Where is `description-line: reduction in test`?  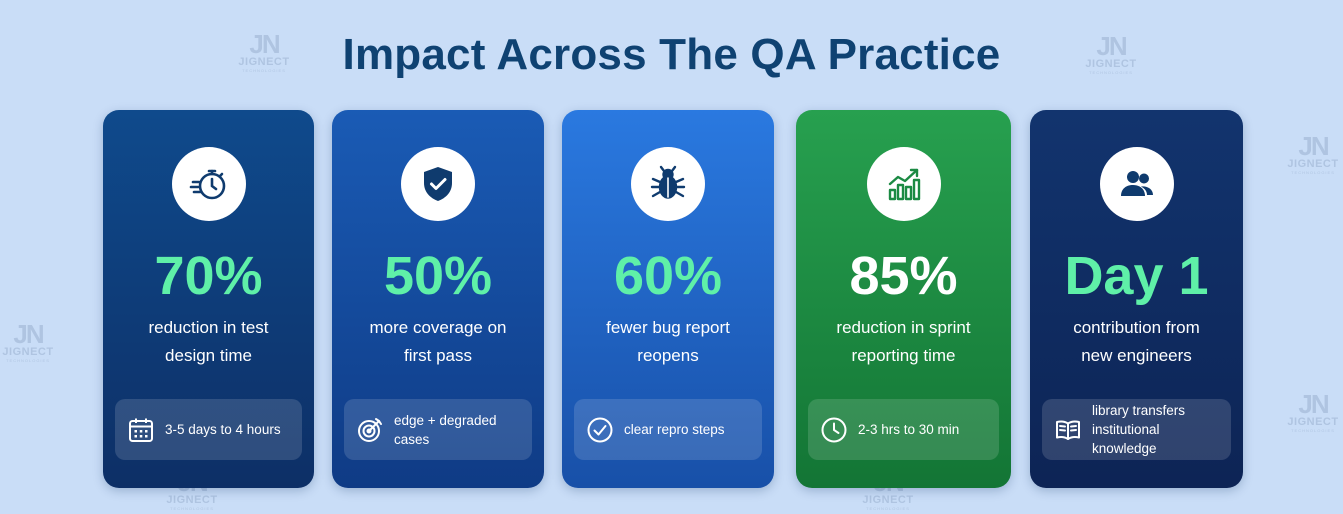 description-line: reduction in test is located at coordinates (208, 327).